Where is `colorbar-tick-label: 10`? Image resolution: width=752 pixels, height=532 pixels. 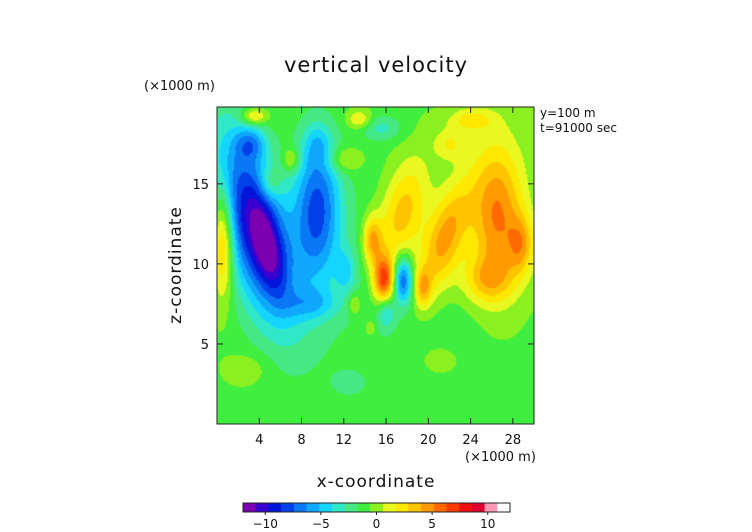 colorbar-tick-label: 10 is located at coordinates (487, 524).